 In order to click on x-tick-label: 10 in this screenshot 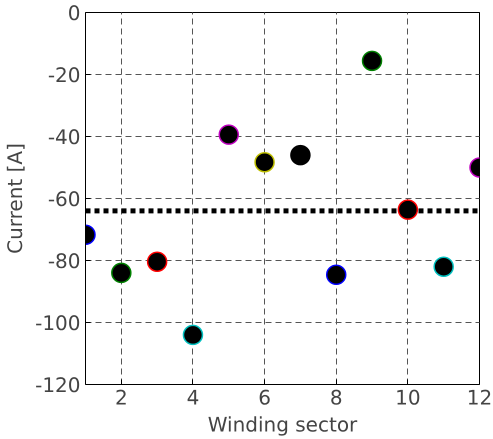, I will do `click(408, 398)`.